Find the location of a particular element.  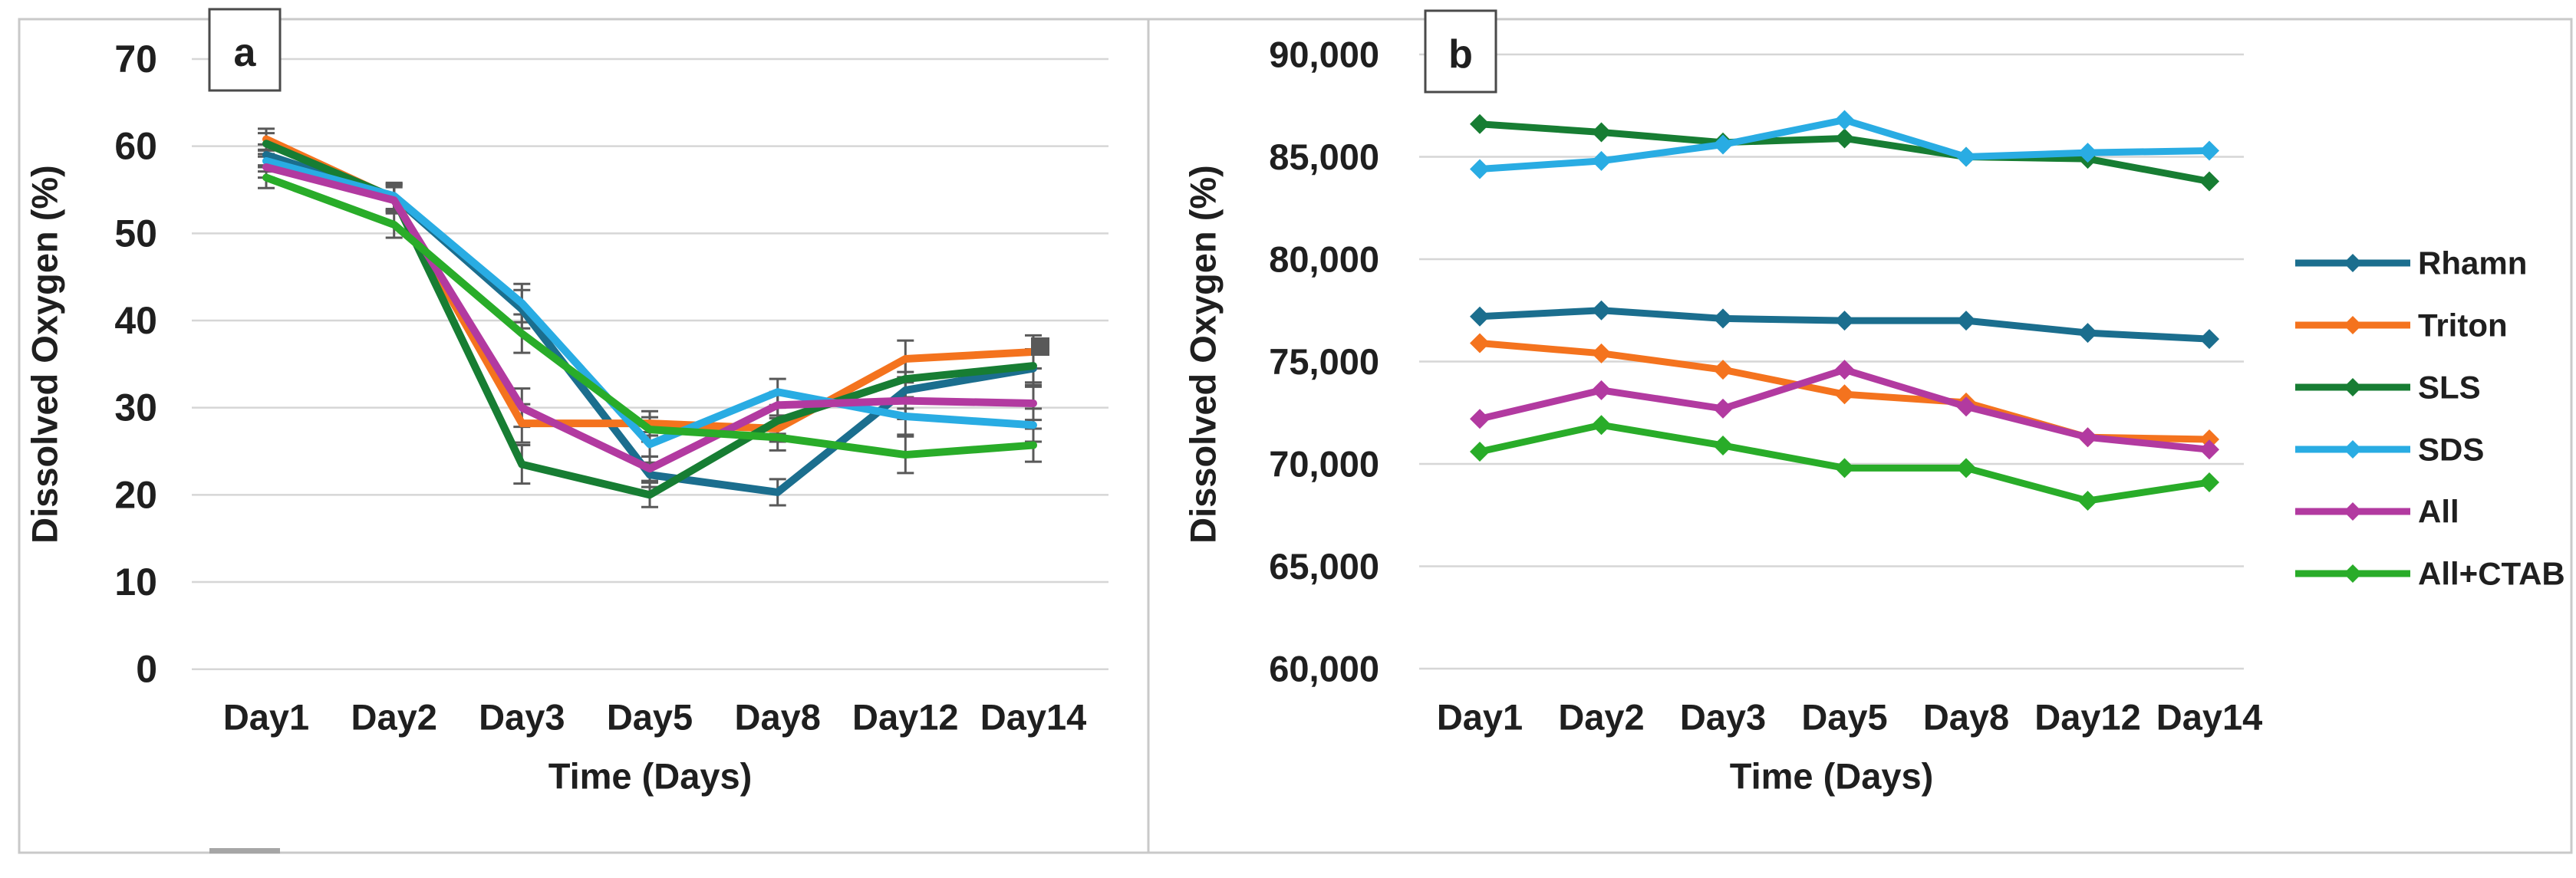

legend-marker-Triton is located at coordinates (2353, 325).